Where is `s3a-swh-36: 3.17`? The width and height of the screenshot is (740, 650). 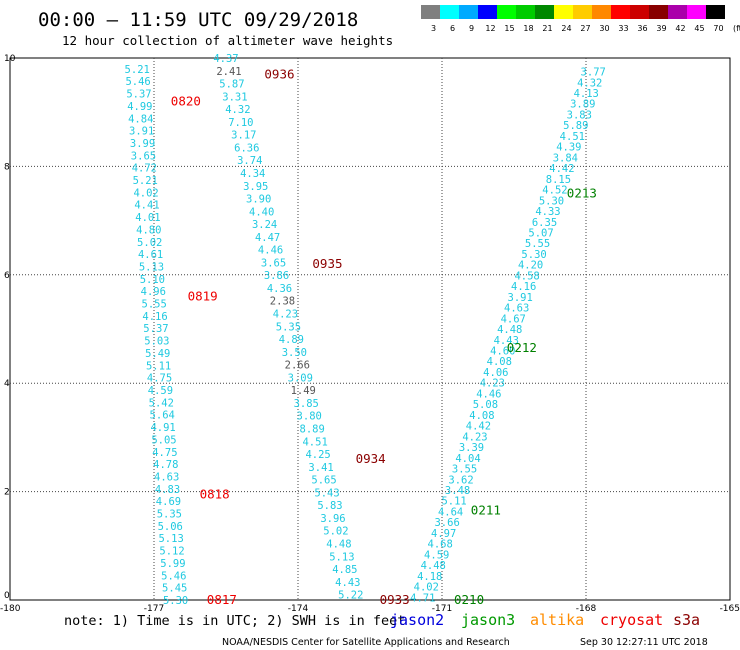
s3a-swh-36: 3.17 is located at coordinates (243, 136).